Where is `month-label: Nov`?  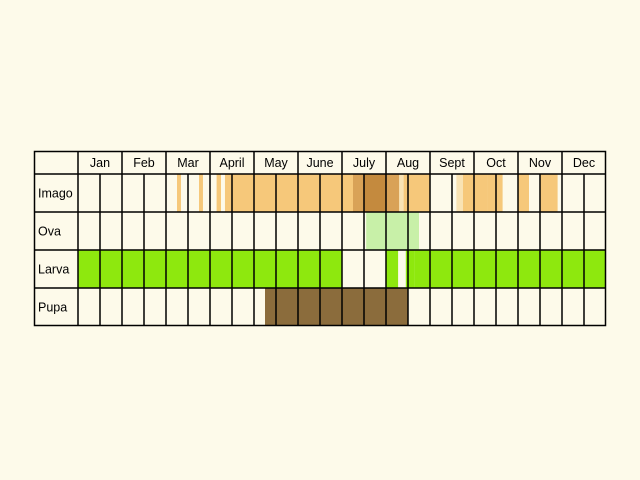 month-label: Nov is located at coordinates (540, 163).